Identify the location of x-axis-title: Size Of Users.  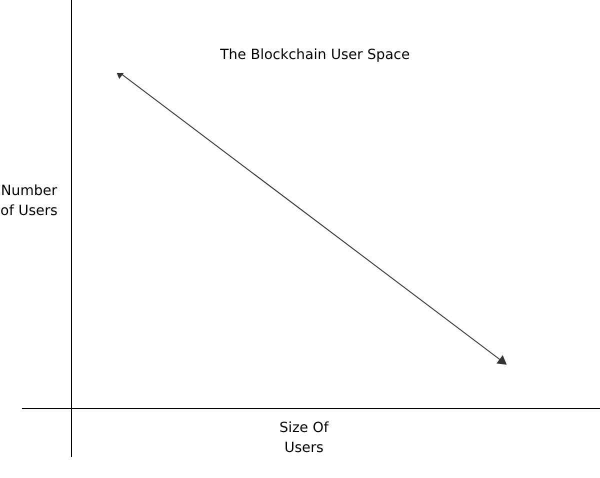
(304, 438).